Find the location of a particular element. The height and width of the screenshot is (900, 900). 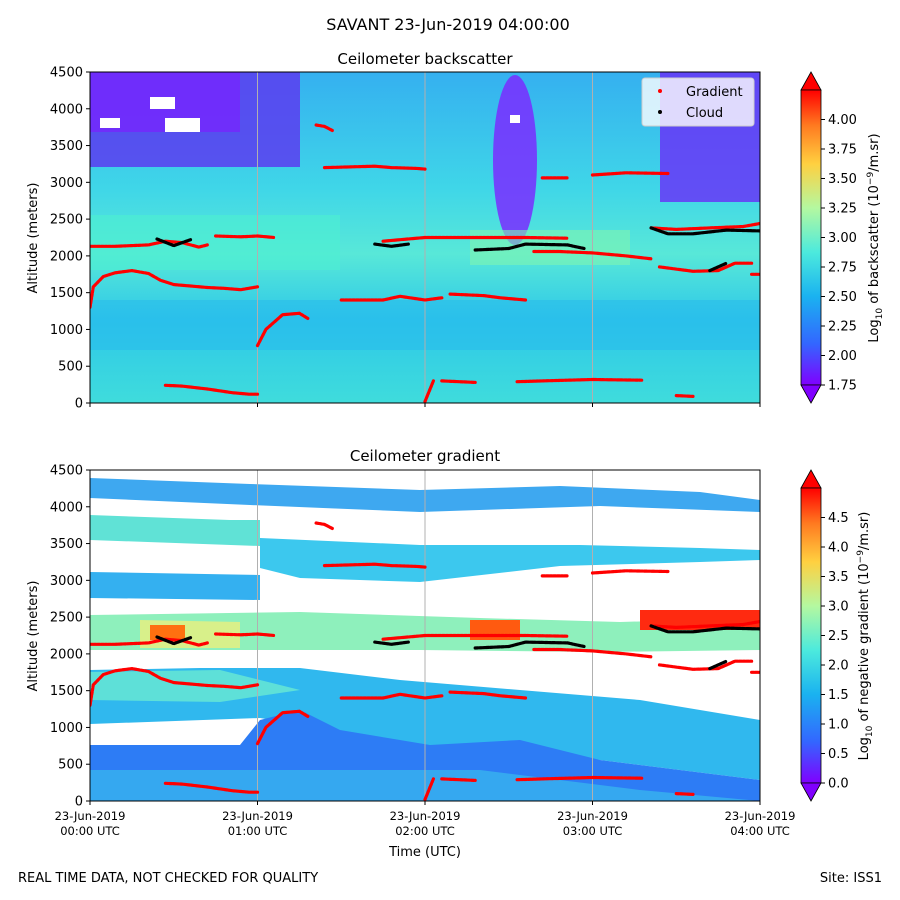

colorbar2-extend-bottom is located at coordinates (811, 792).